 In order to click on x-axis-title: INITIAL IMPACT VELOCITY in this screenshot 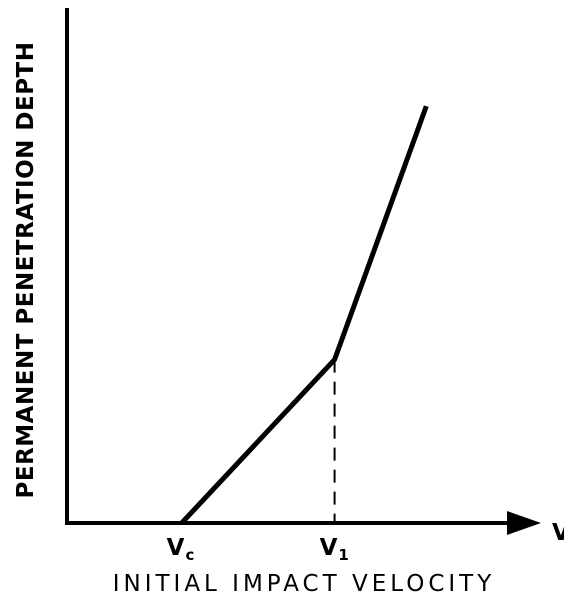, I will do `click(304, 584)`.